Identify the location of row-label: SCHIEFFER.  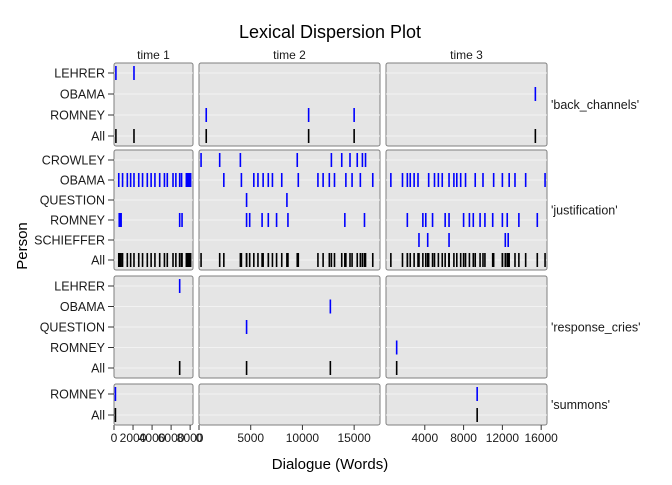
(69, 241).